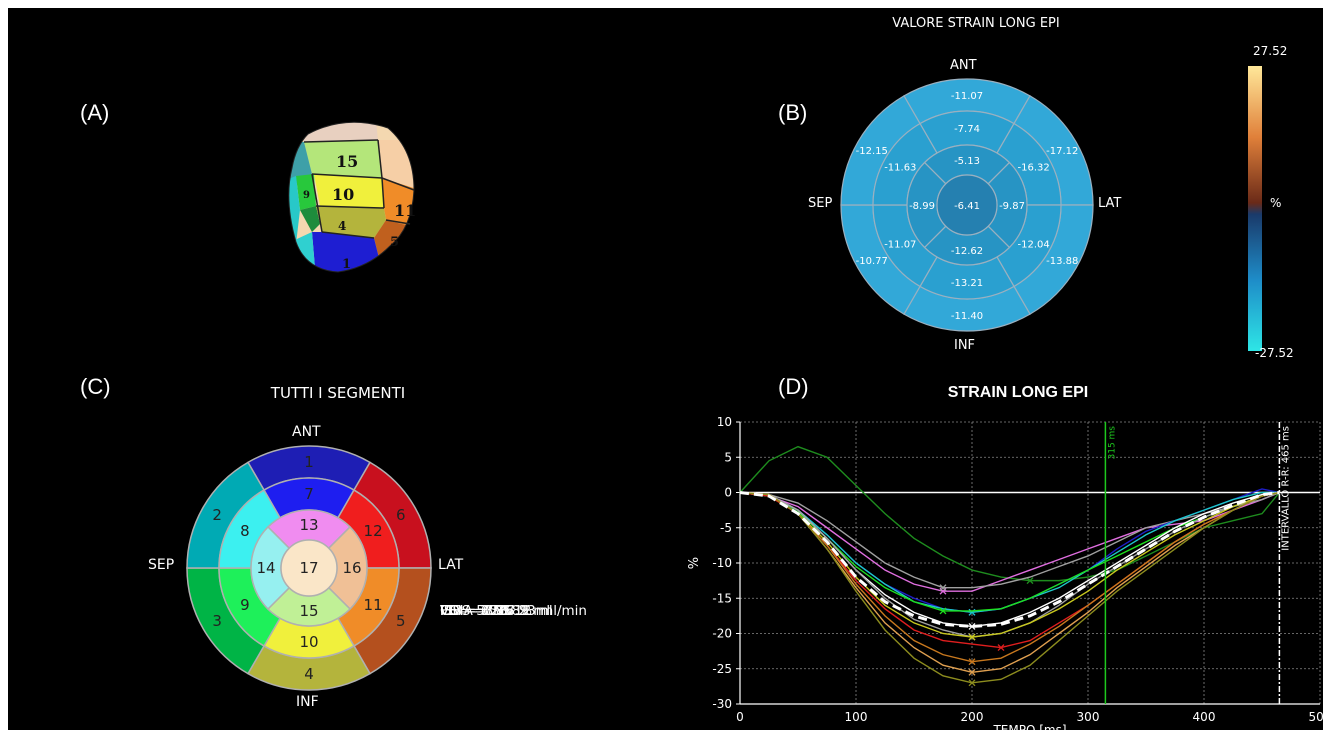 The height and width of the screenshot is (730, 1323). What do you see at coordinates (967, 129) in the screenshot?
I see `strain-mid-value: -7.74` at bounding box center [967, 129].